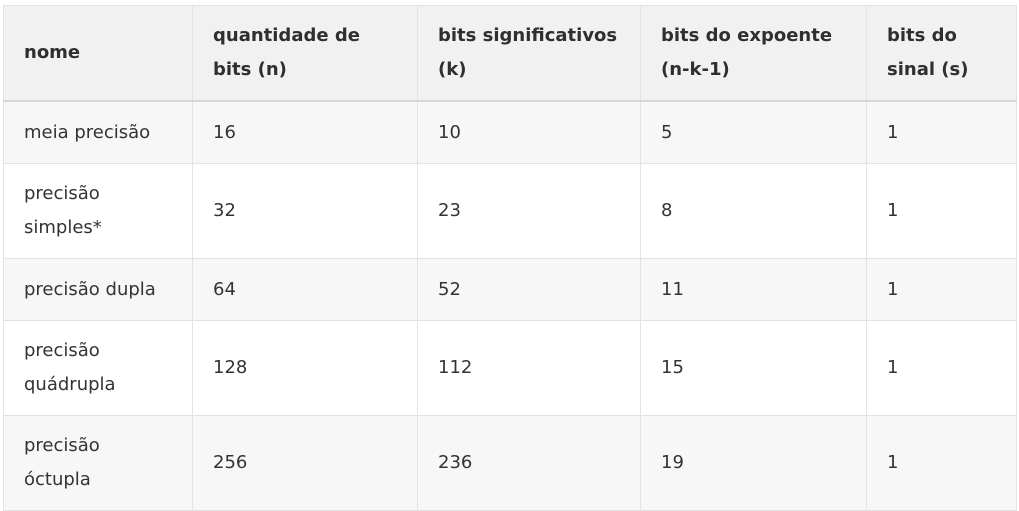  What do you see at coordinates (753, 463) in the screenshot?
I see `cell-expoente: 19` at bounding box center [753, 463].